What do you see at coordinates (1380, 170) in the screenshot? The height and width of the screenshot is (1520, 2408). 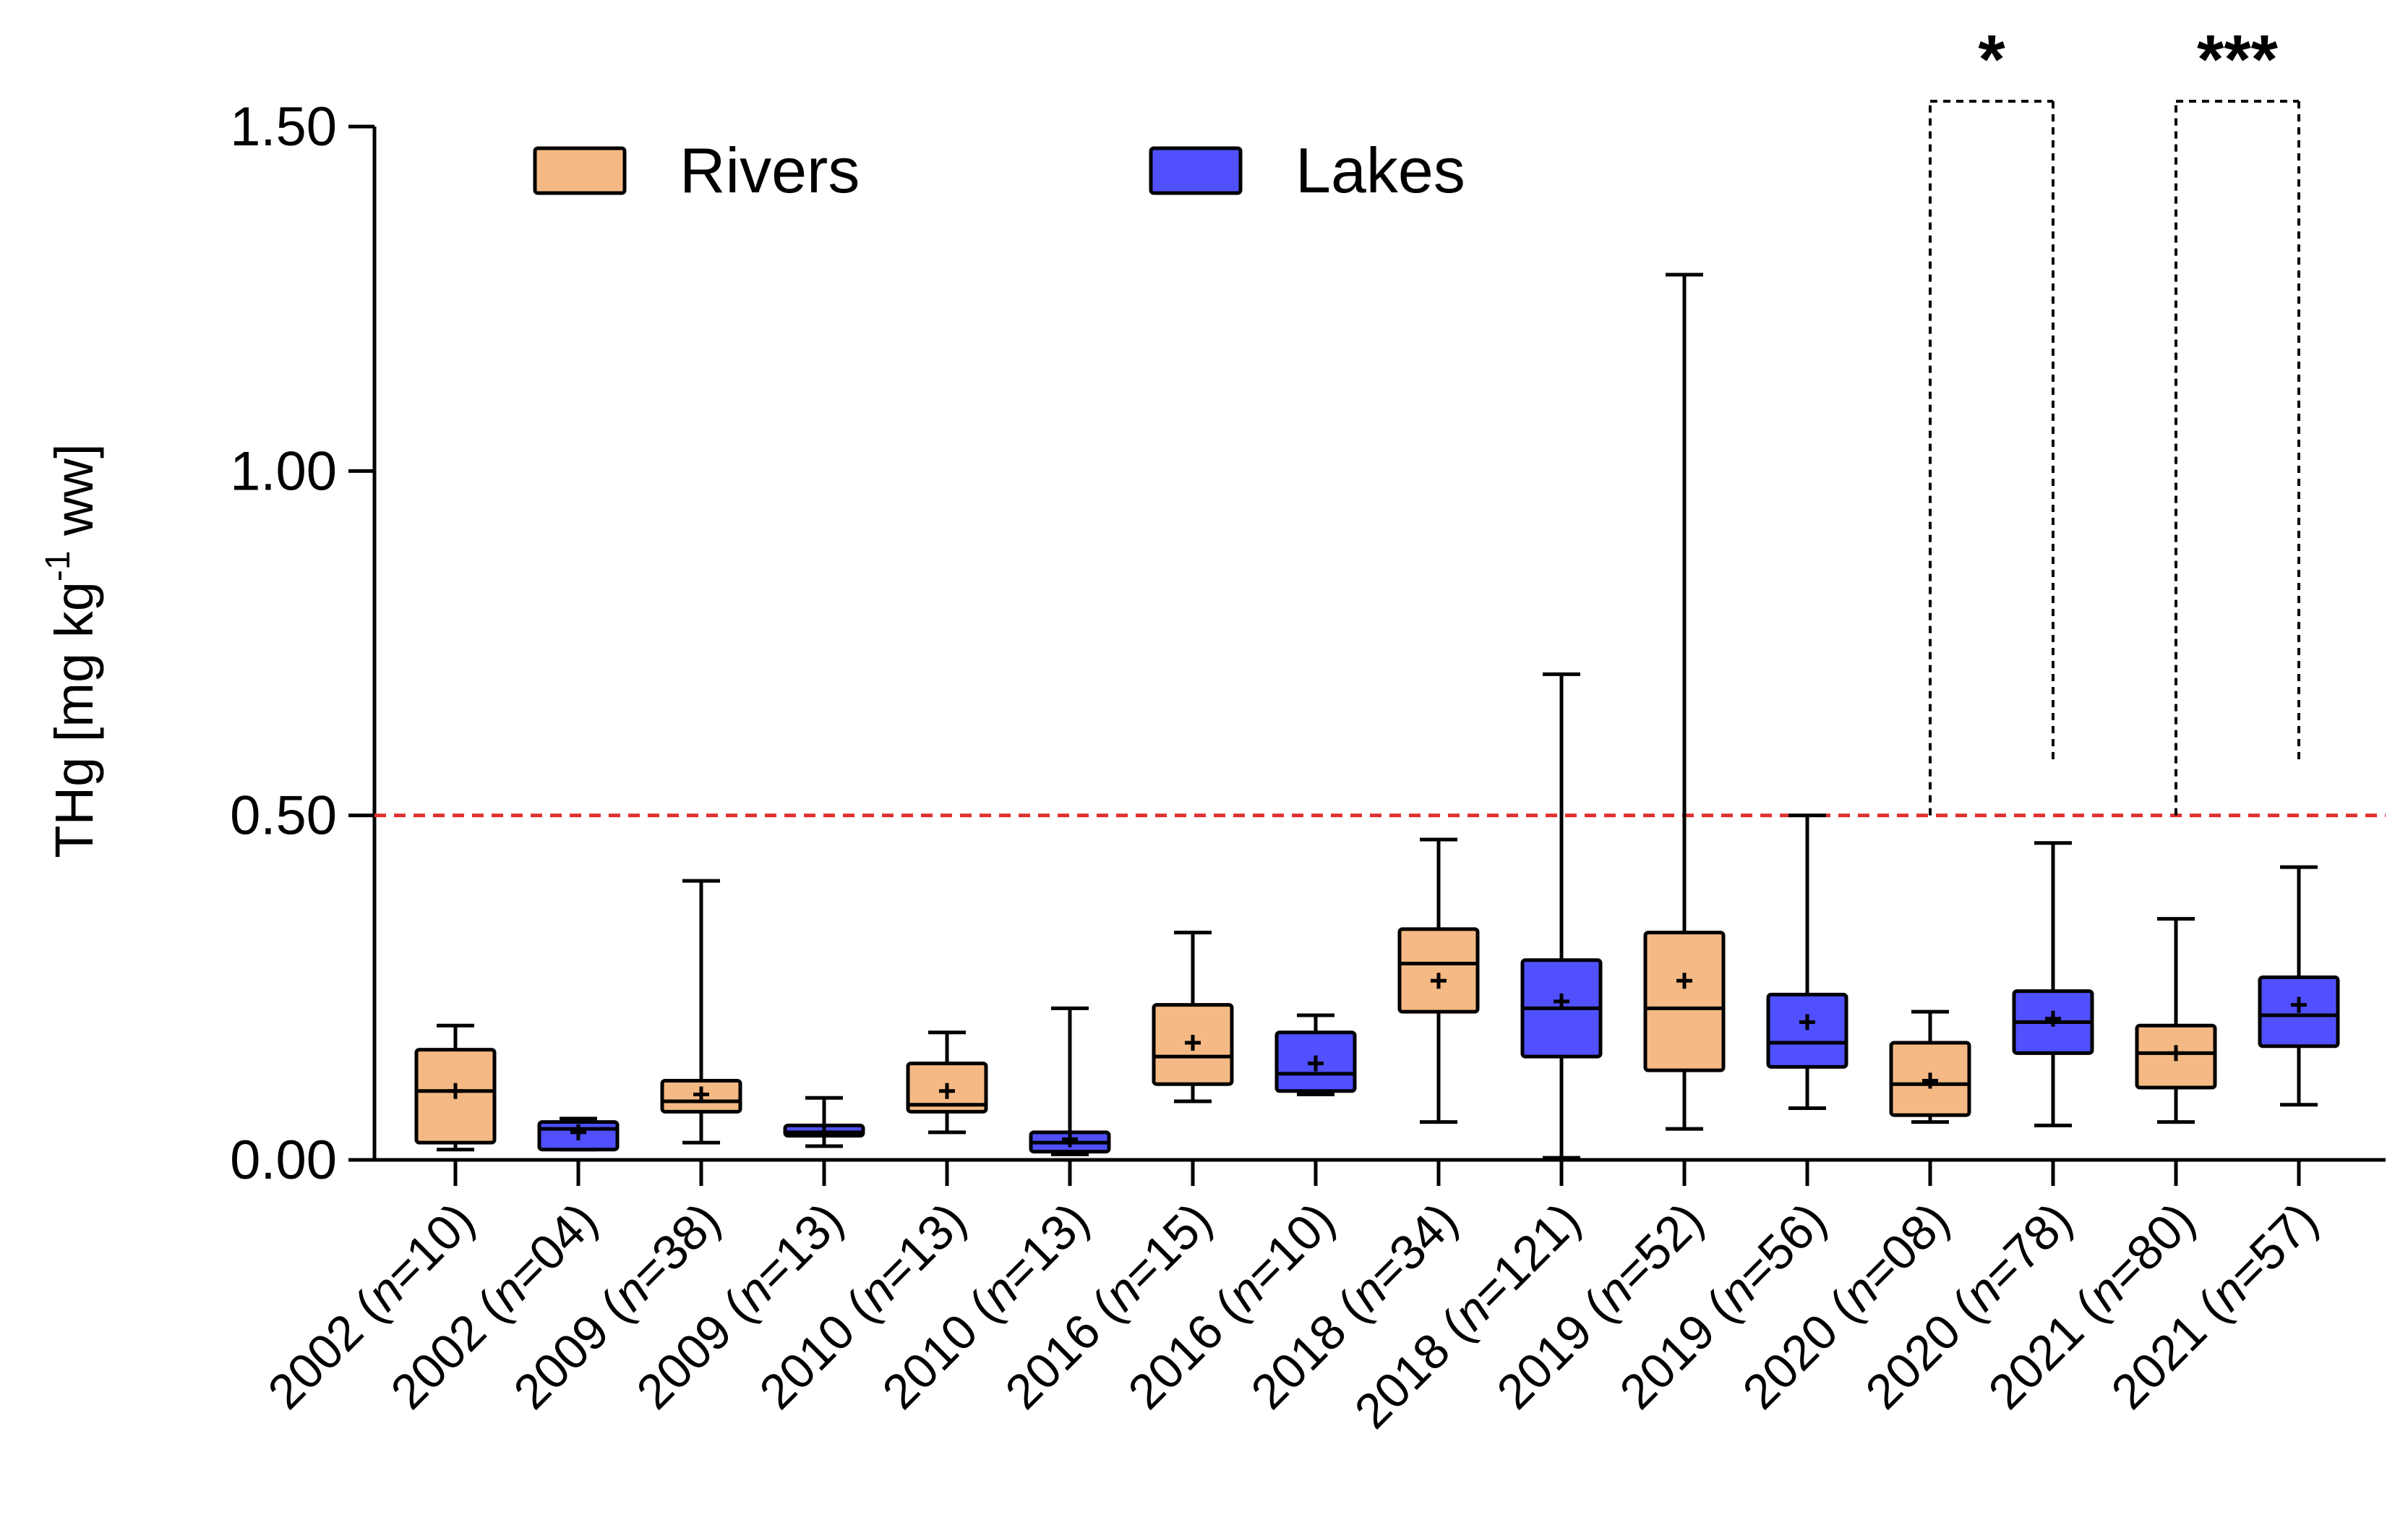 I see `legend-label-lakes: Lakes` at bounding box center [1380, 170].